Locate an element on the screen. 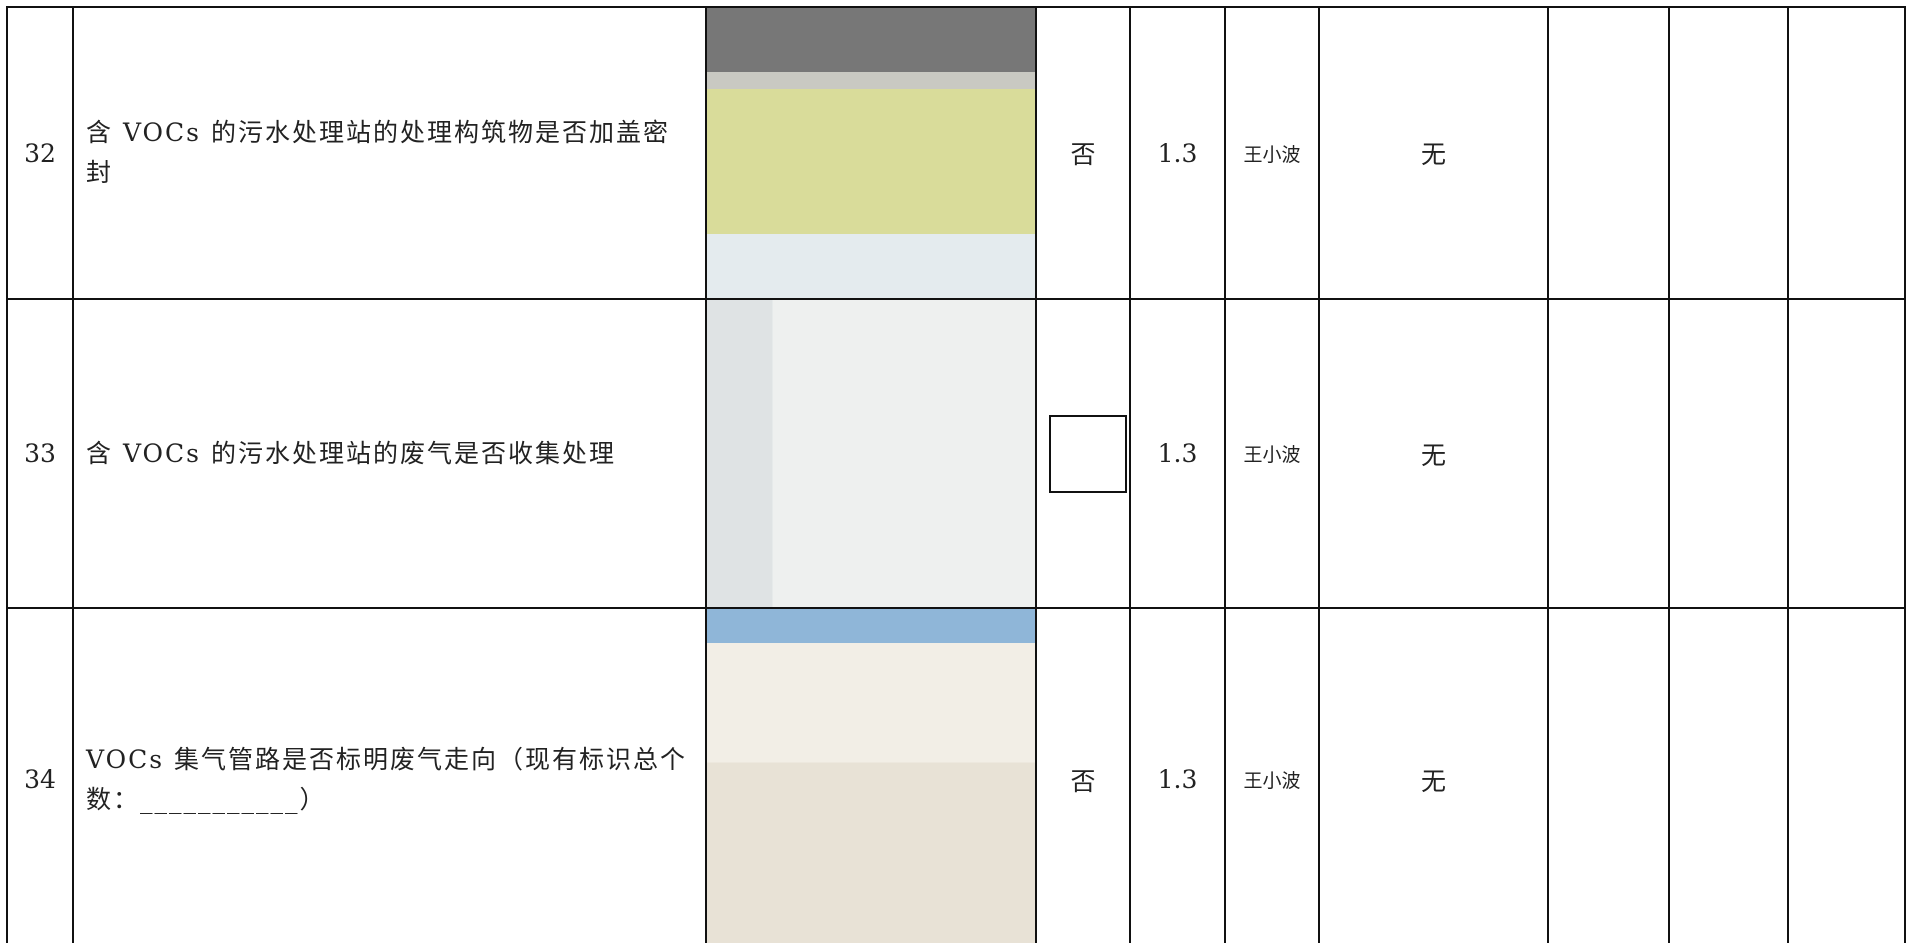  row-number-text: 34 is located at coordinates (40, 779).